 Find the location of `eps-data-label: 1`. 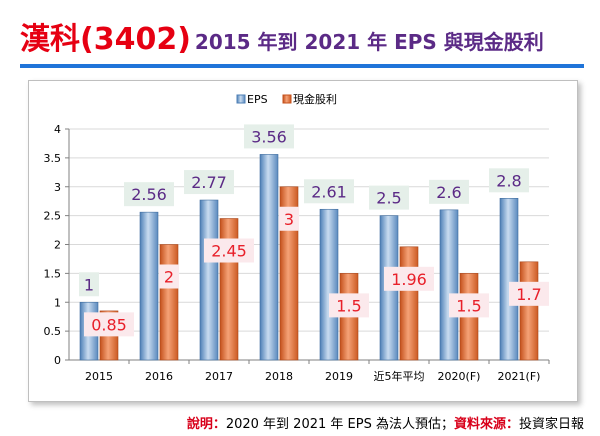

eps-data-label: 1 is located at coordinates (89, 284).